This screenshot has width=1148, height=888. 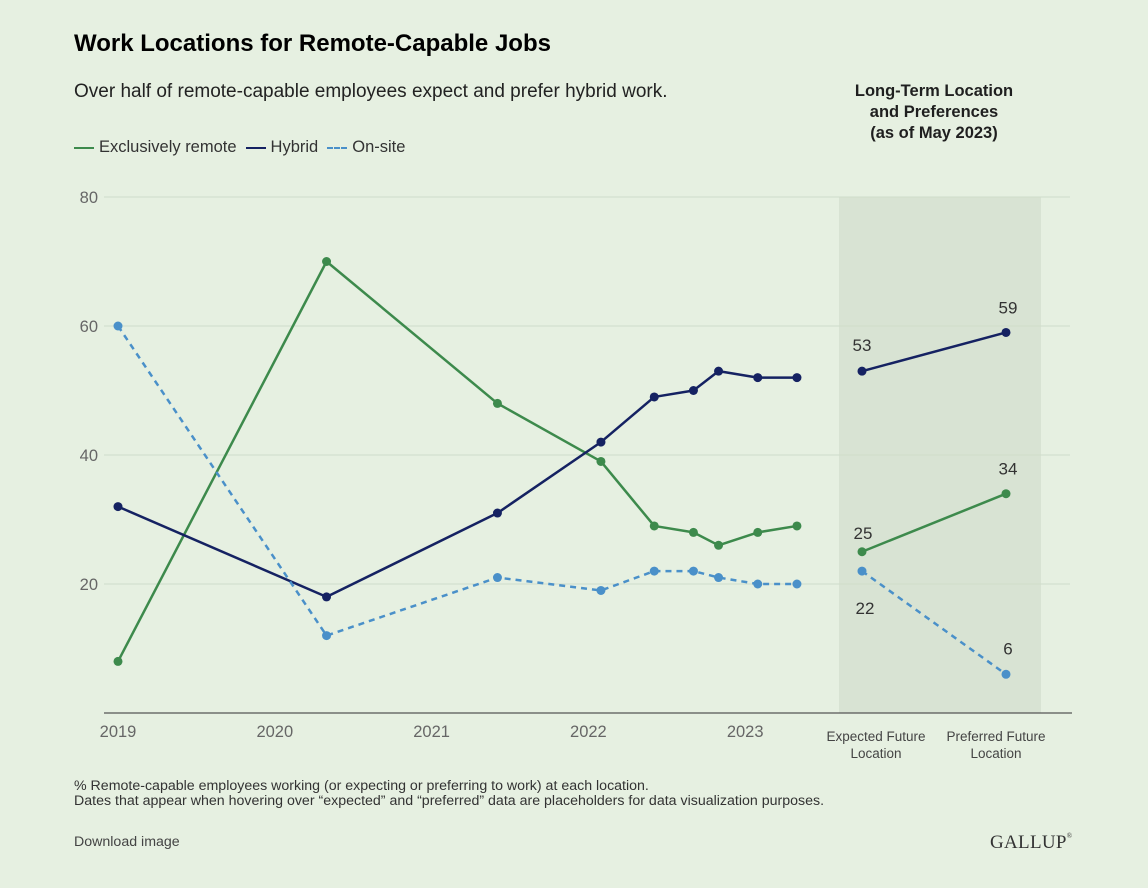 I want to click on legend-label: Hybrid, so click(x=294, y=147).